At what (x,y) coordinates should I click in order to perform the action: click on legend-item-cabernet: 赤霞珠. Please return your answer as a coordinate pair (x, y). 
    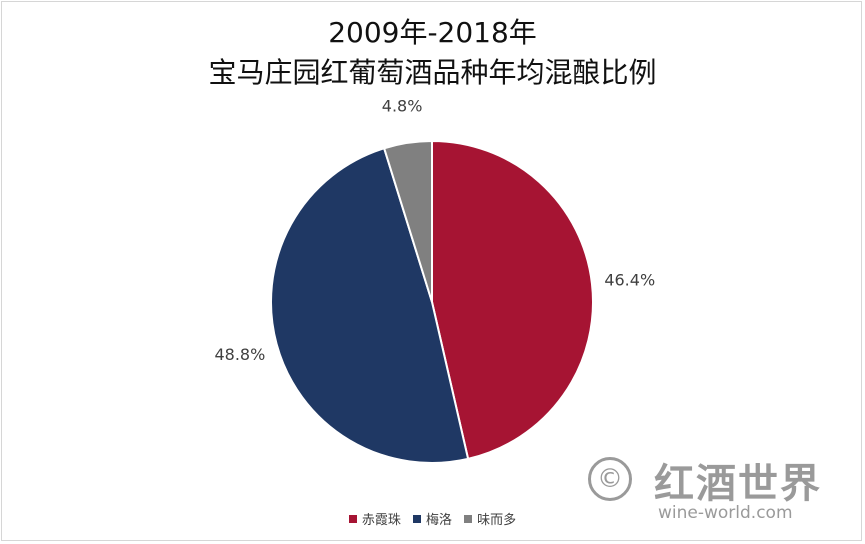
    Looking at the image, I should click on (374, 518).